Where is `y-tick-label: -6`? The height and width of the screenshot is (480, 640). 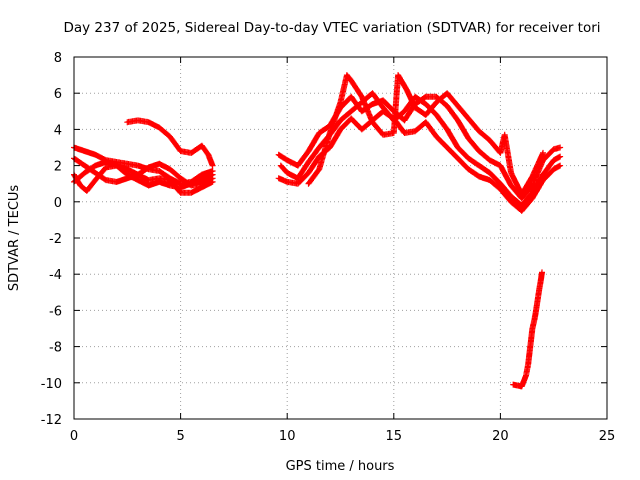
y-tick-label: -6 is located at coordinates (55, 311).